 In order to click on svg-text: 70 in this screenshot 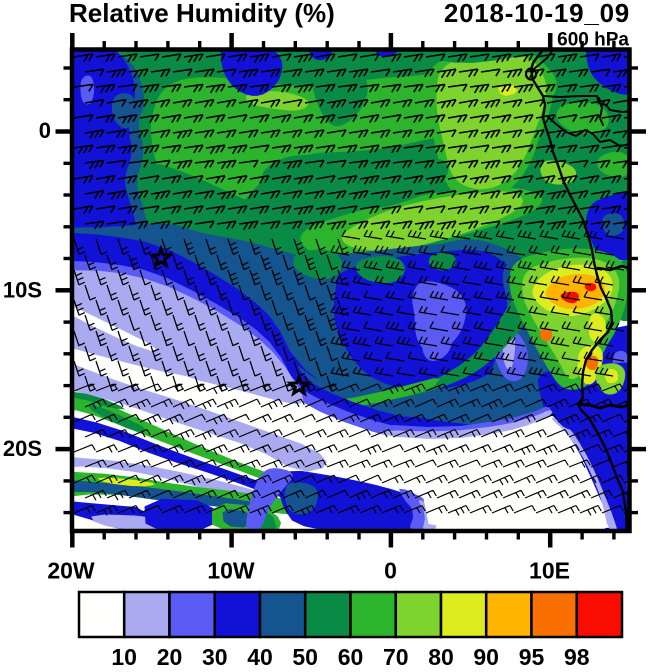, I will do `click(396, 655)`.